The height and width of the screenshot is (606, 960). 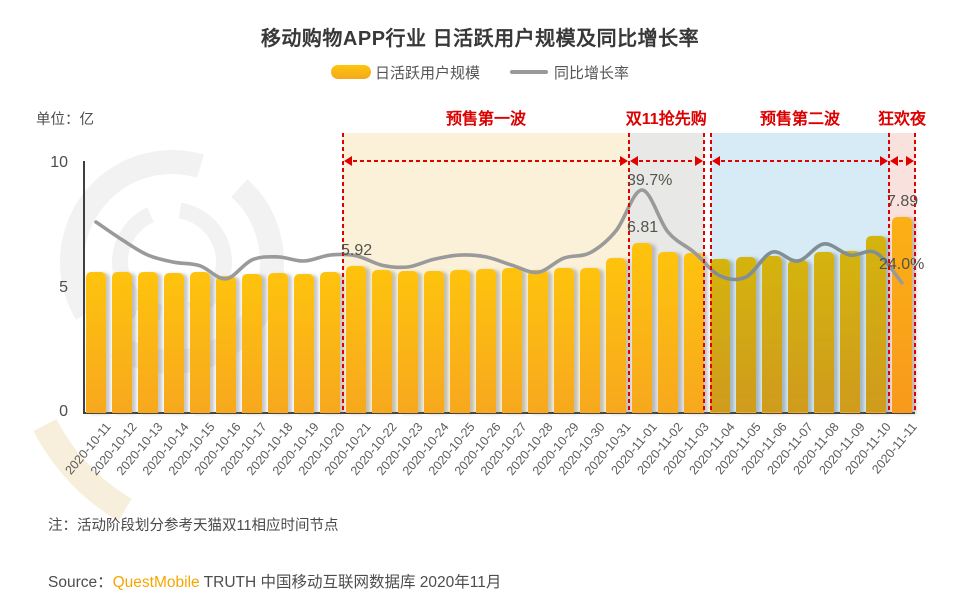 What do you see at coordinates (63, 287) in the screenshot?
I see `y-tick-5: 5` at bounding box center [63, 287].